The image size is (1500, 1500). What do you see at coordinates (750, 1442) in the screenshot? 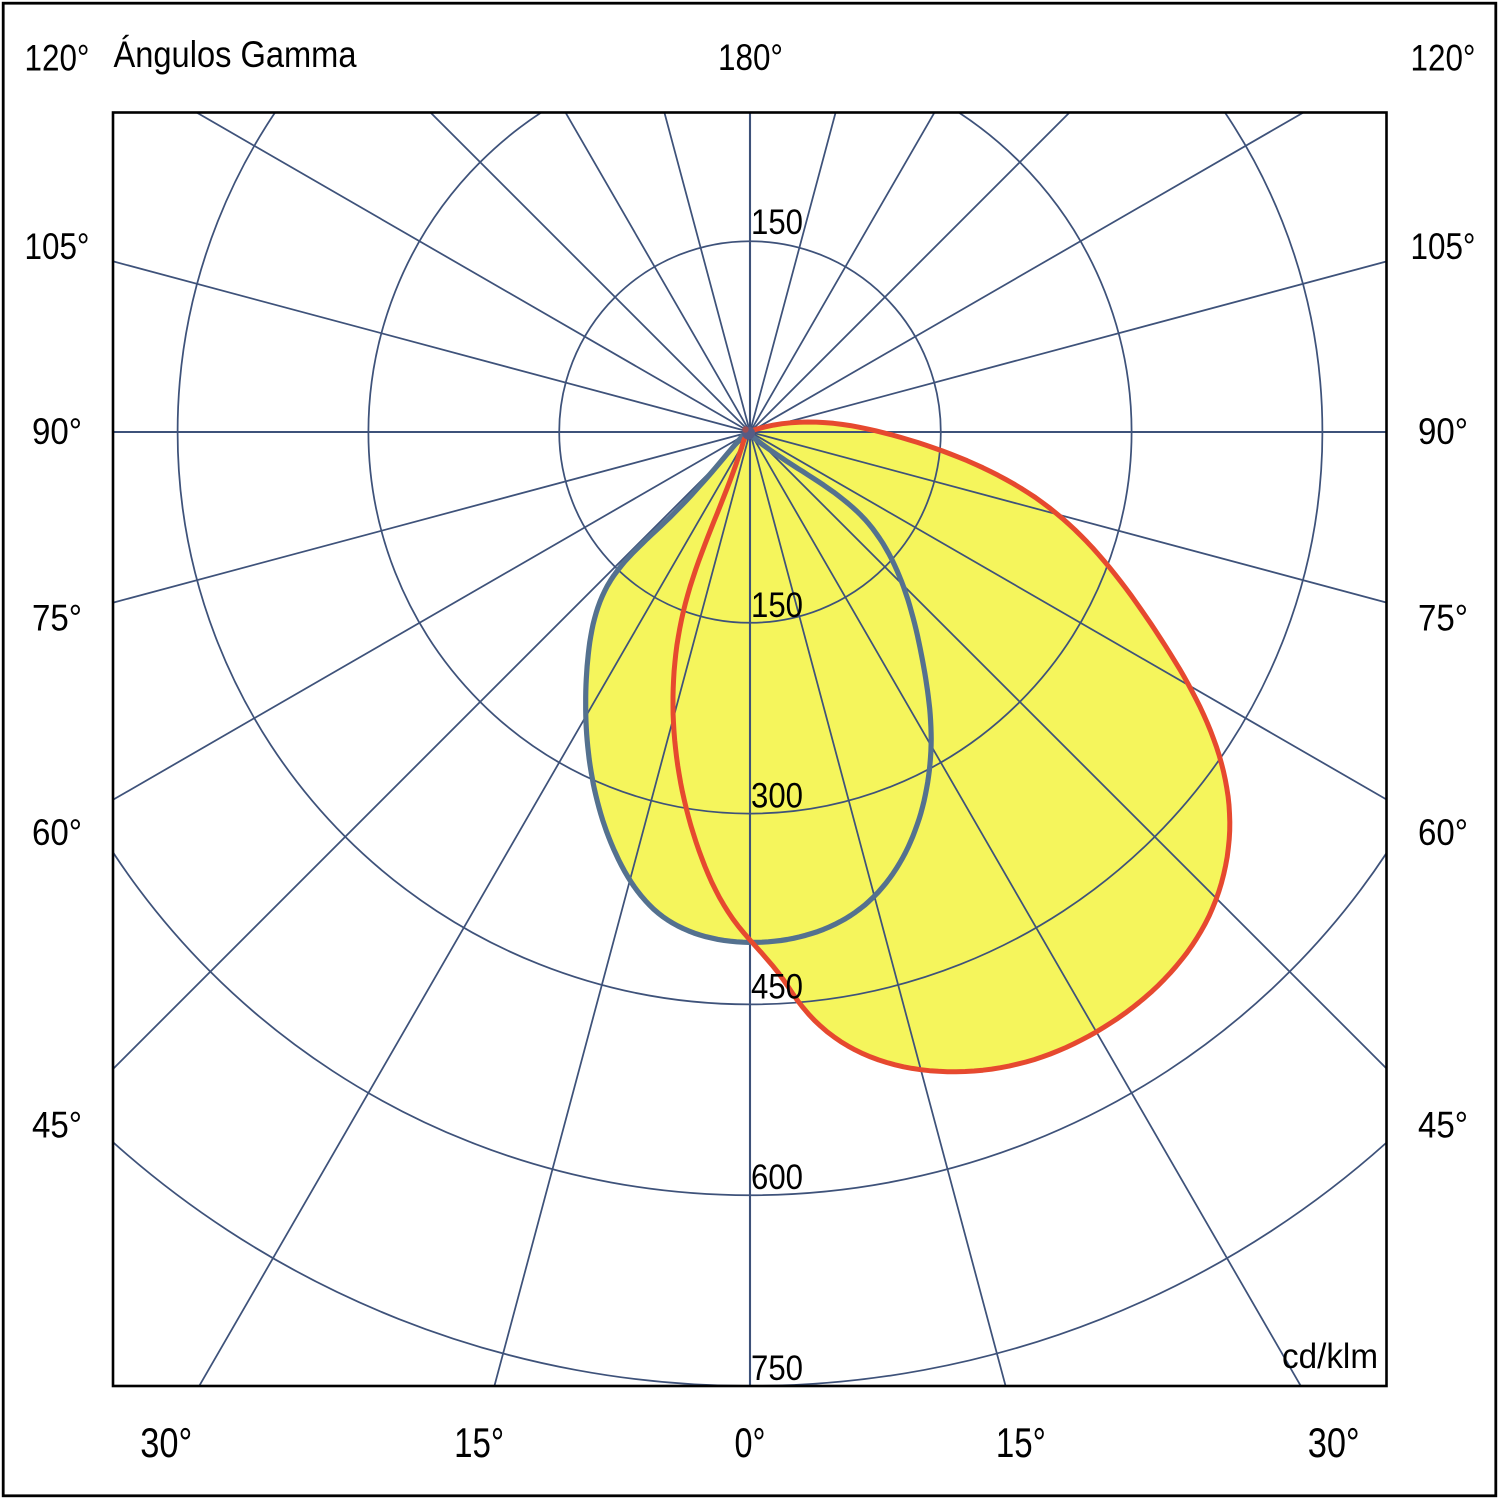
I see `svg-text: 0°` at bounding box center [750, 1442].